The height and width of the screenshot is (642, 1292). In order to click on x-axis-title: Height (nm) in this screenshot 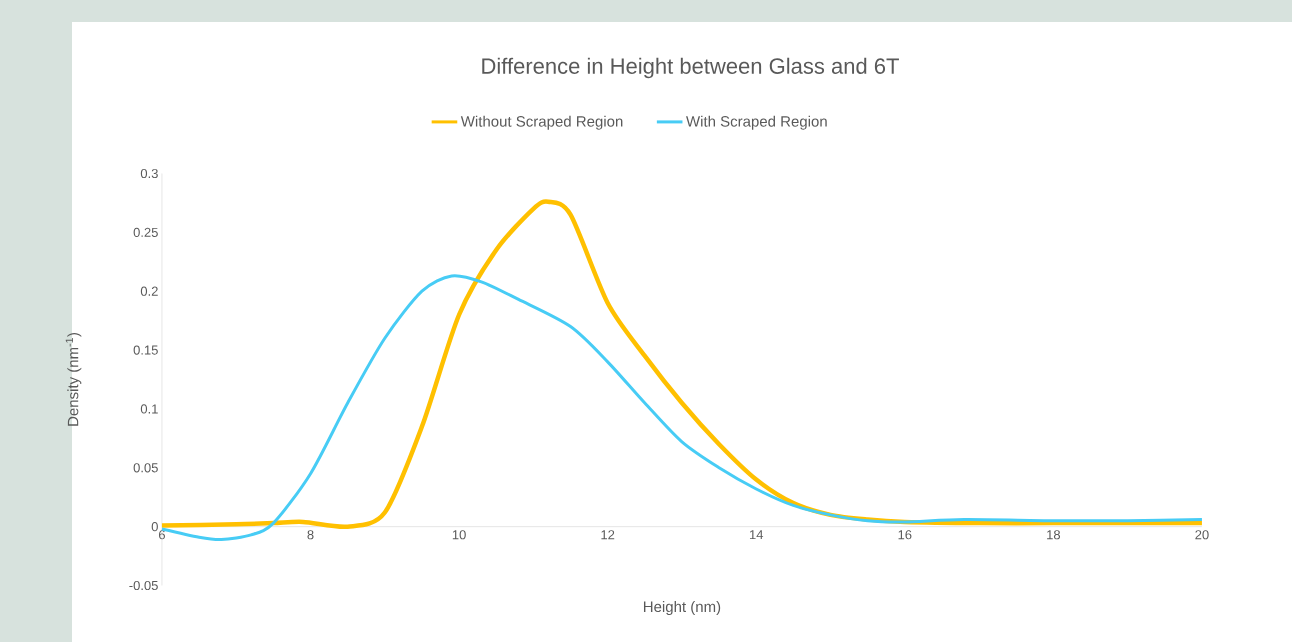, I will do `click(682, 608)`.